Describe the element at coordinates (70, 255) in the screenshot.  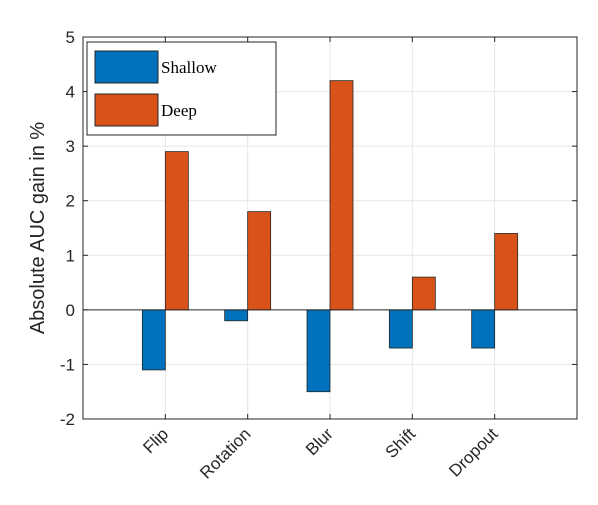
I see `y-tick-label: 1` at that location.